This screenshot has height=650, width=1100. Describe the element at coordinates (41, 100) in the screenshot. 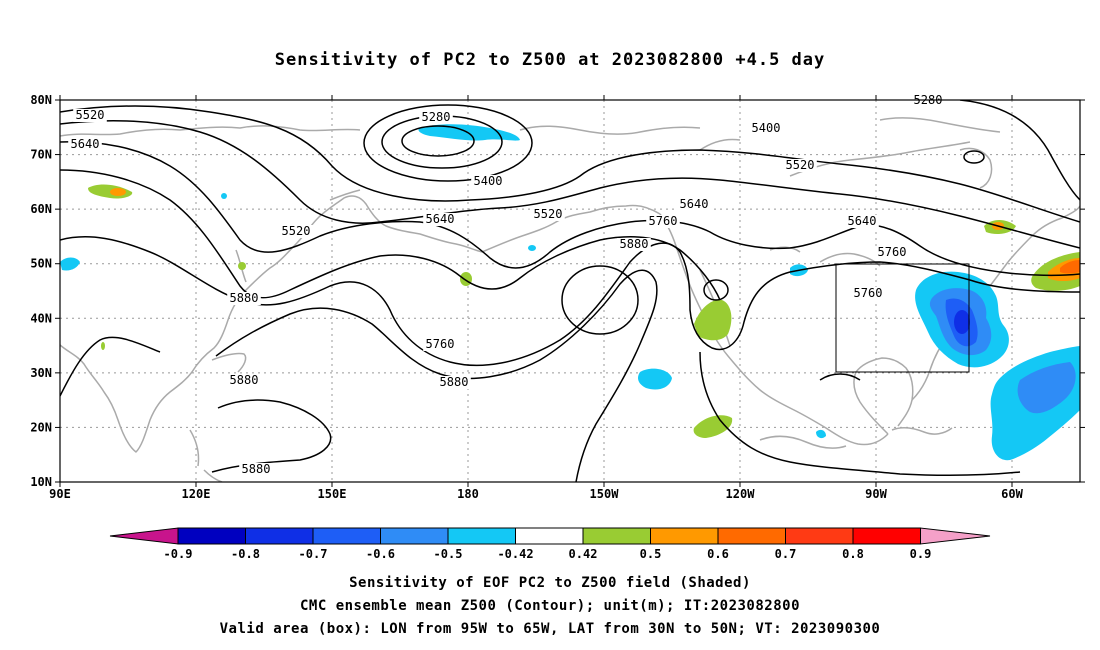

I see `lat-label: 80N` at that location.